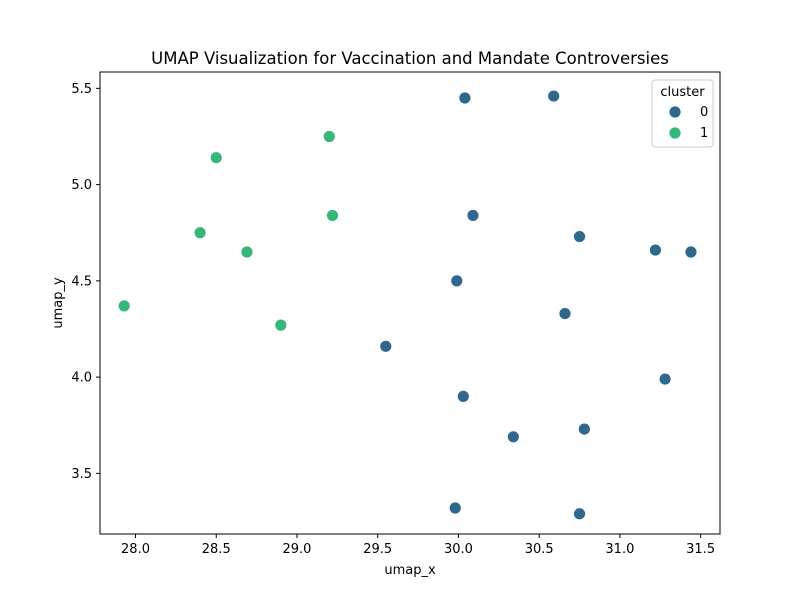 The width and height of the screenshot is (800, 600). What do you see at coordinates (418, 545) in the screenshot?
I see `x-axis-ticks: 28.0 28.5 29.0 29.5 30.0 30.5 31.0 31.5` at bounding box center [418, 545].